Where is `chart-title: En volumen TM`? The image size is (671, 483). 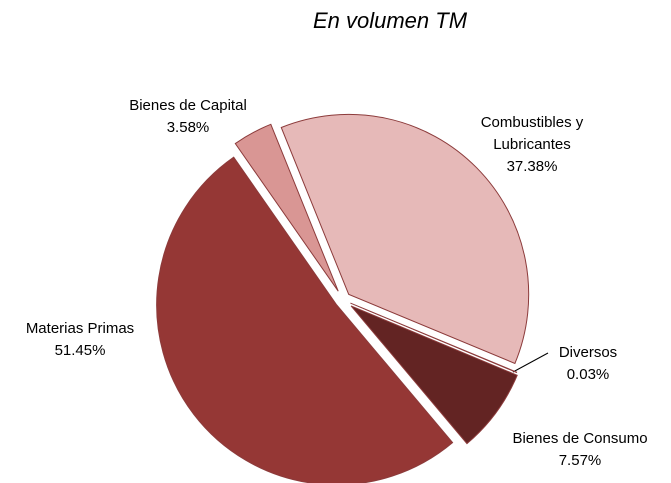 chart-title: En volumen TM is located at coordinates (390, 20).